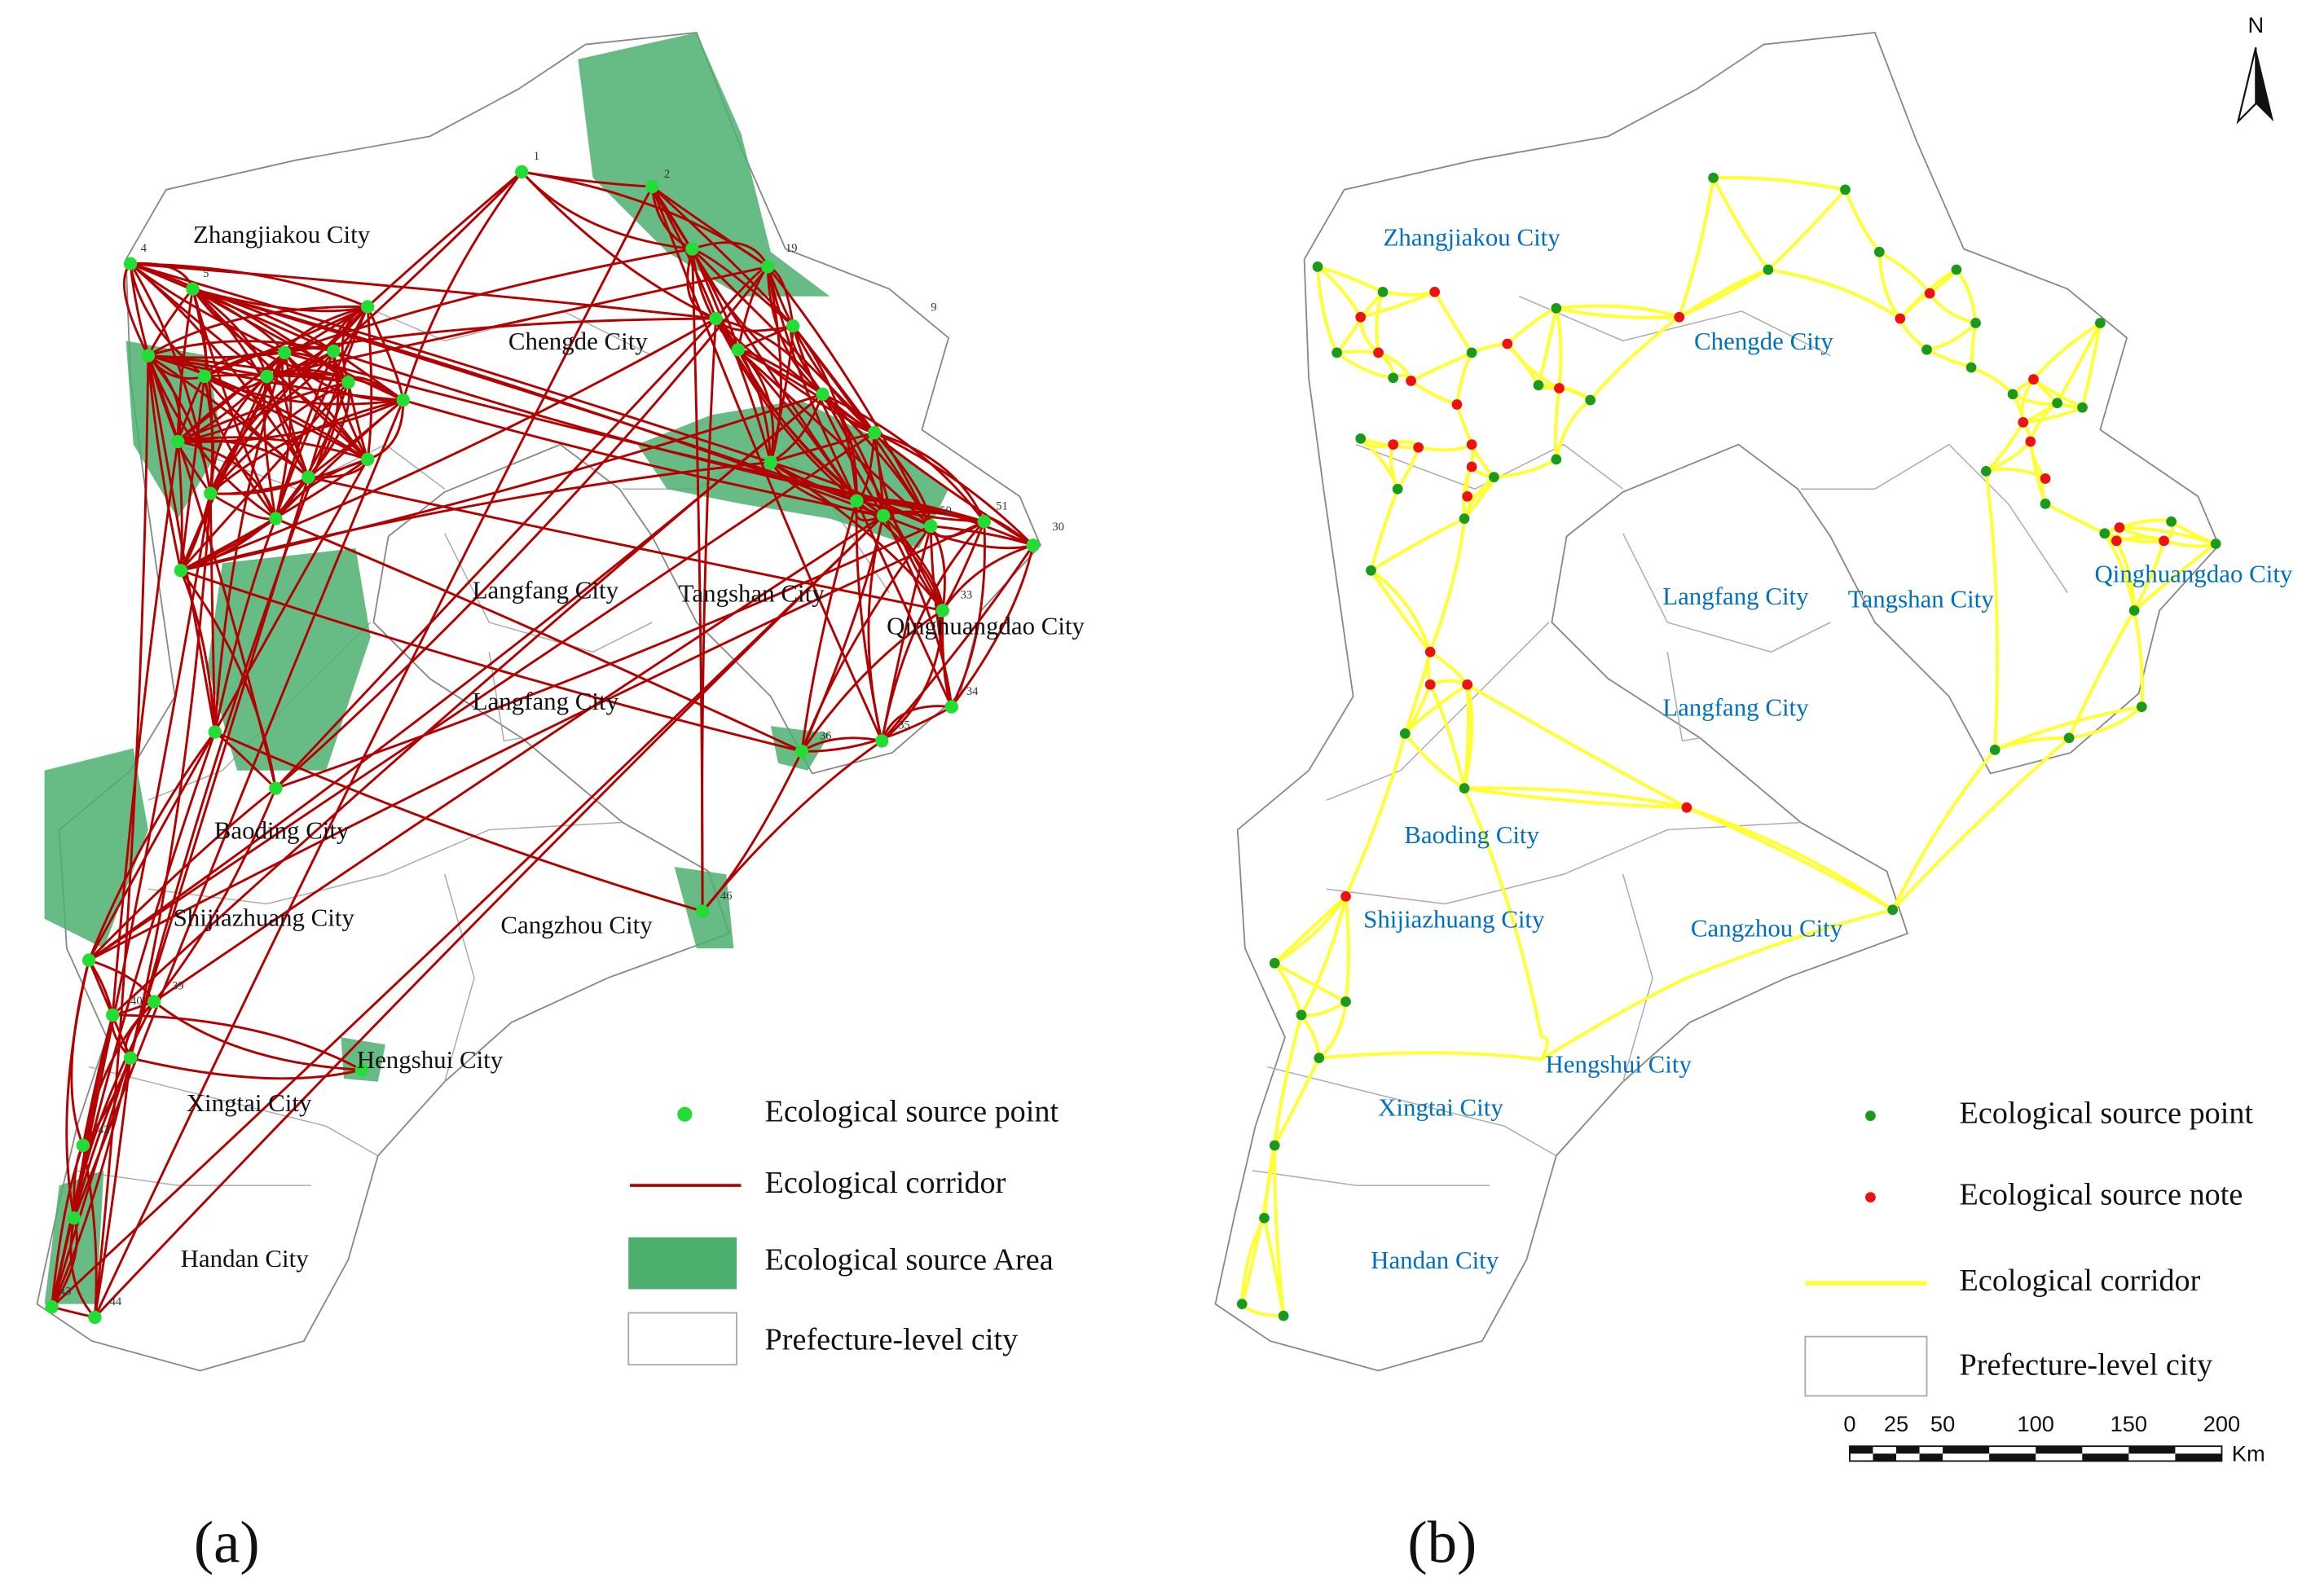 Image resolution: width=2324 pixels, height=1587 pixels. Describe the element at coordinates (1922, 599) in the screenshot. I see `city-label: Tangshan City` at that location.